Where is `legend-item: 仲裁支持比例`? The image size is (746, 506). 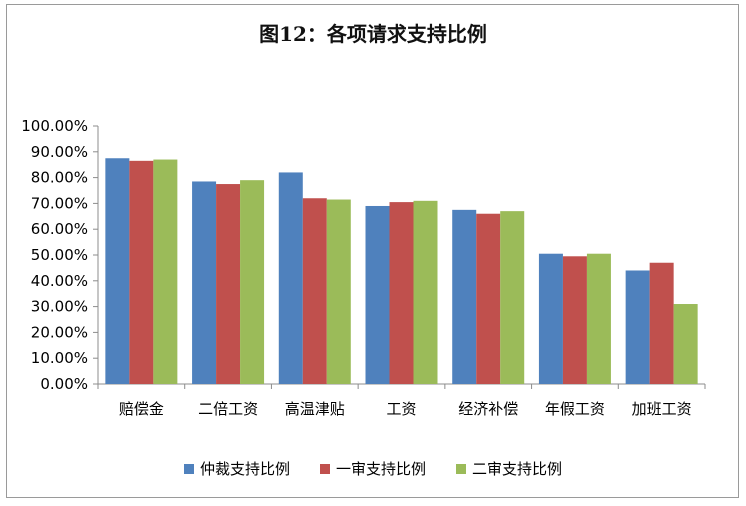 legend-item: 仲裁支持比例 is located at coordinates (236, 468).